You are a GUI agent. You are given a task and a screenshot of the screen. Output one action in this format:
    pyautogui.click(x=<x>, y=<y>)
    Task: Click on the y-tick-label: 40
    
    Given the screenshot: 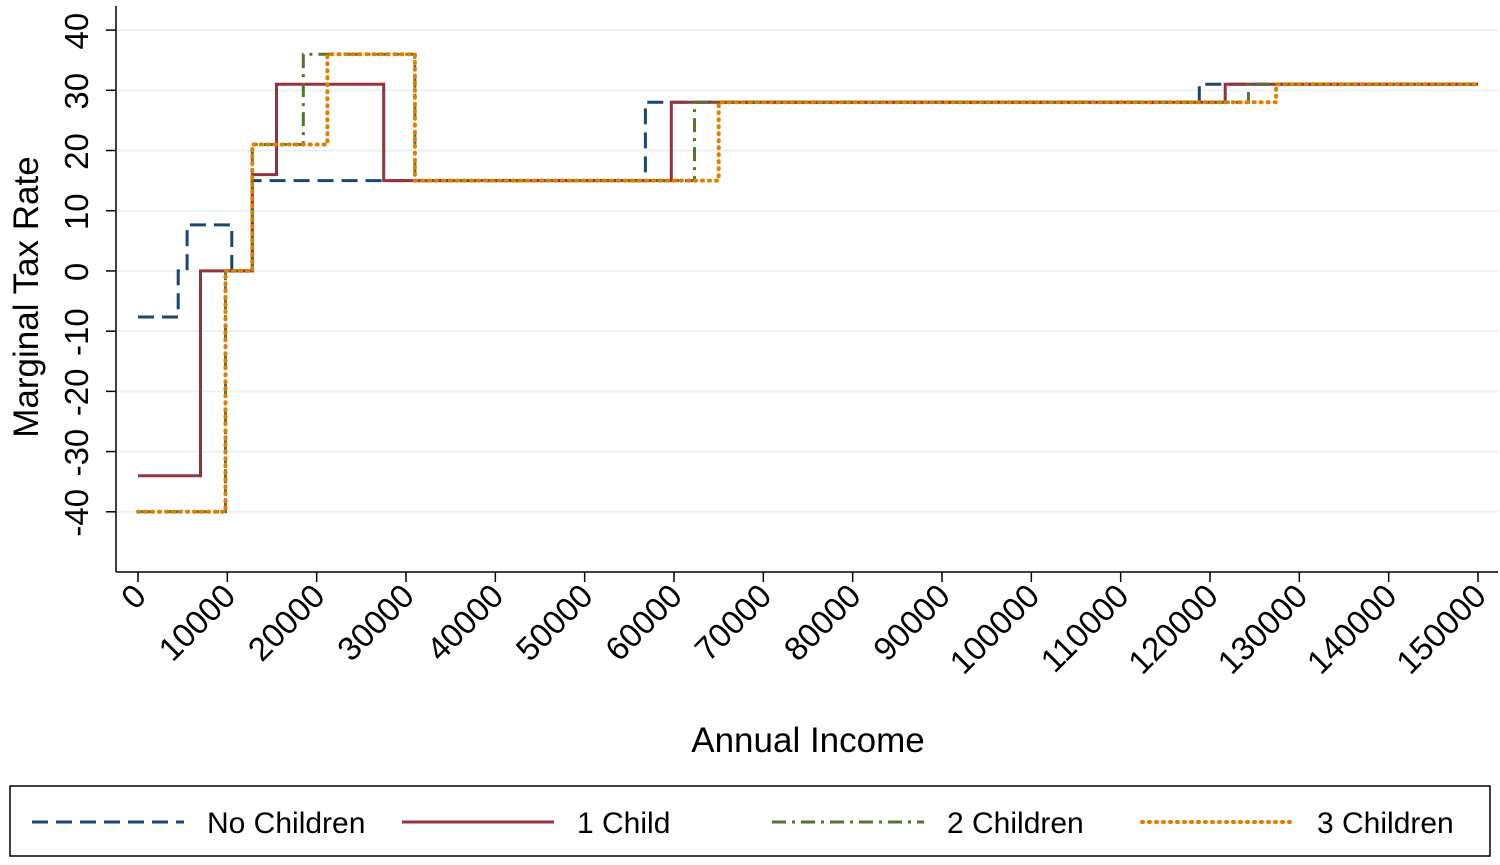 What is the action you would take?
    pyautogui.click(x=76, y=31)
    